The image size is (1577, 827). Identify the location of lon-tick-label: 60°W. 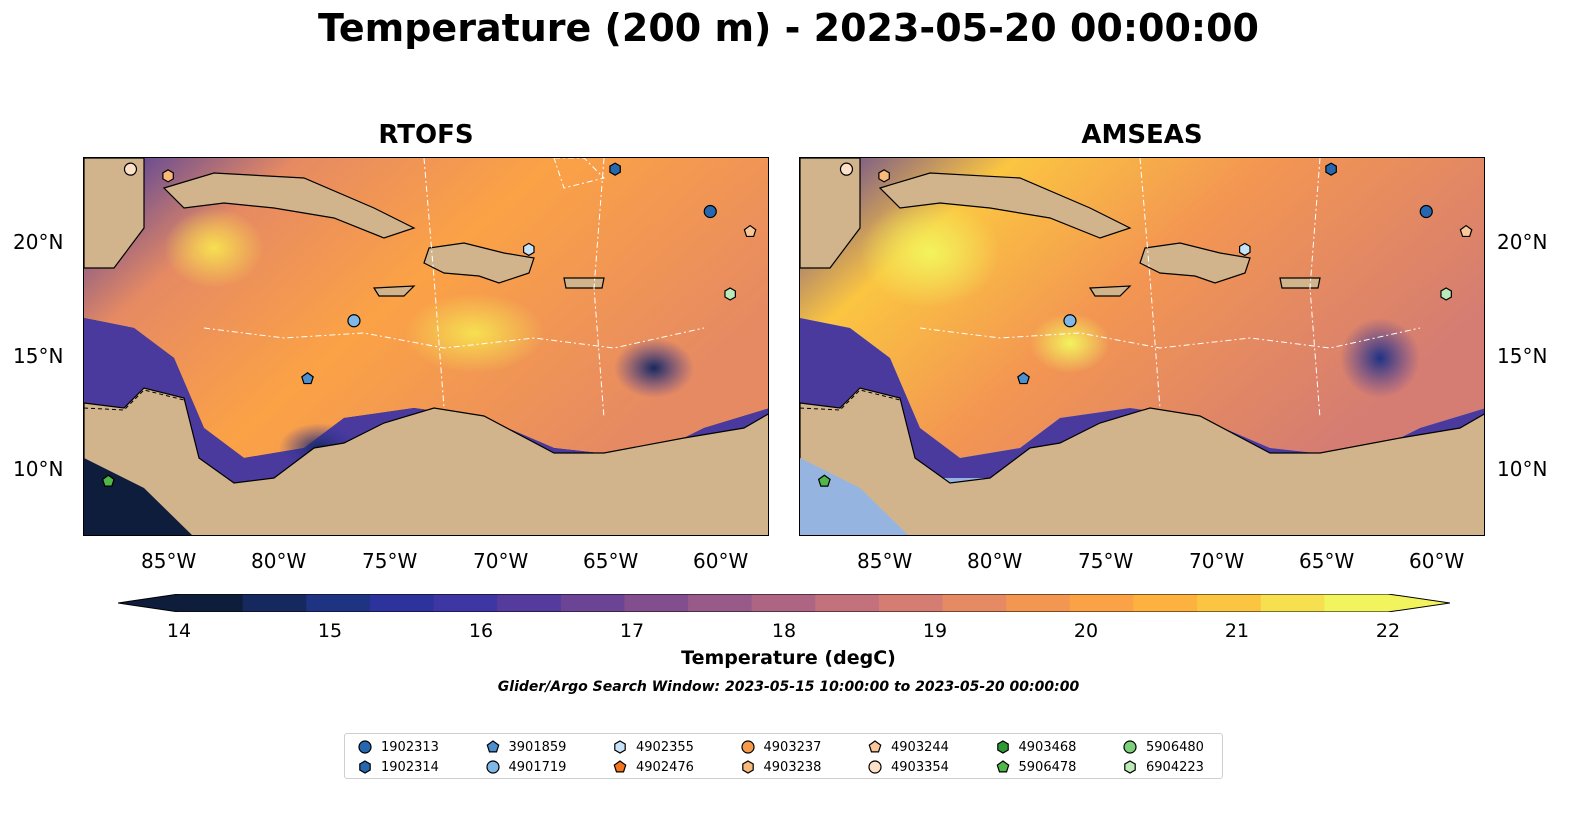
(721, 561).